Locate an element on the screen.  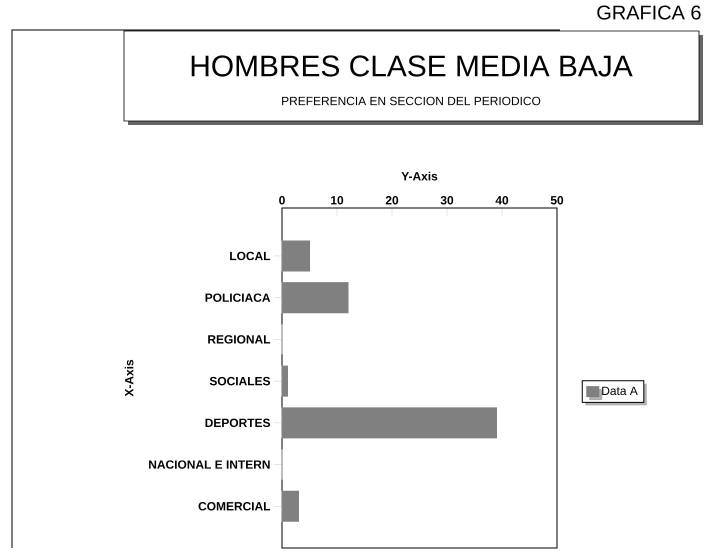
chart-title: HOMBRES CLASE MEDIA BAJA is located at coordinates (412, 66).